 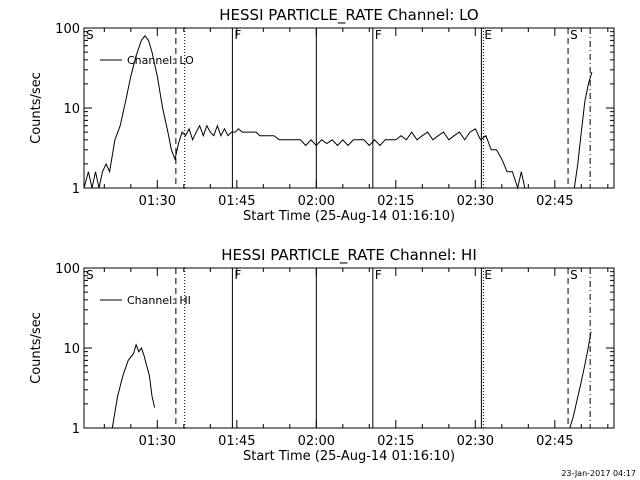 What do you see at coordinates (349, 255) in the screenshot?
I see `chart-title: HESSI PARTICLE_RATE Channel: HI` at bounding box center [349, 255].